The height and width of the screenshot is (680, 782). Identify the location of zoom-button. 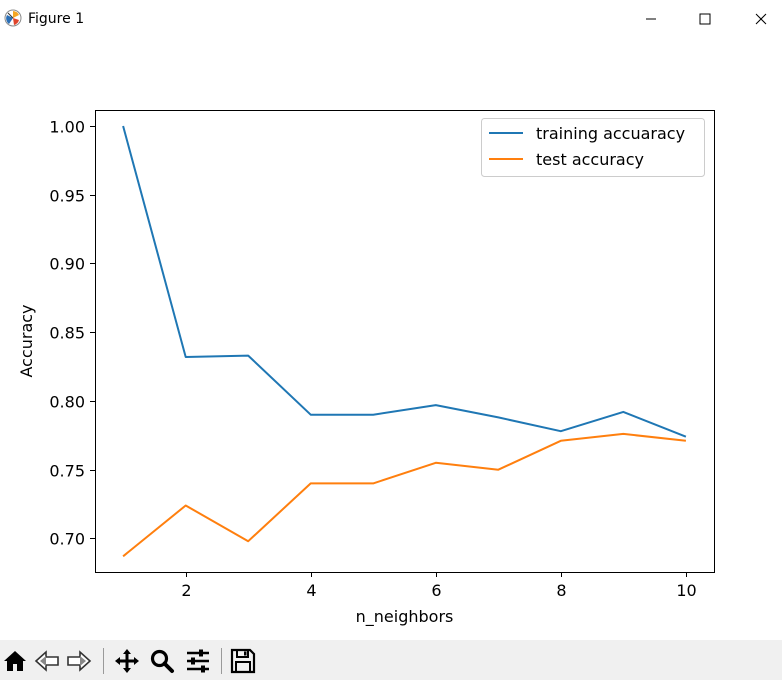
(162, 661).